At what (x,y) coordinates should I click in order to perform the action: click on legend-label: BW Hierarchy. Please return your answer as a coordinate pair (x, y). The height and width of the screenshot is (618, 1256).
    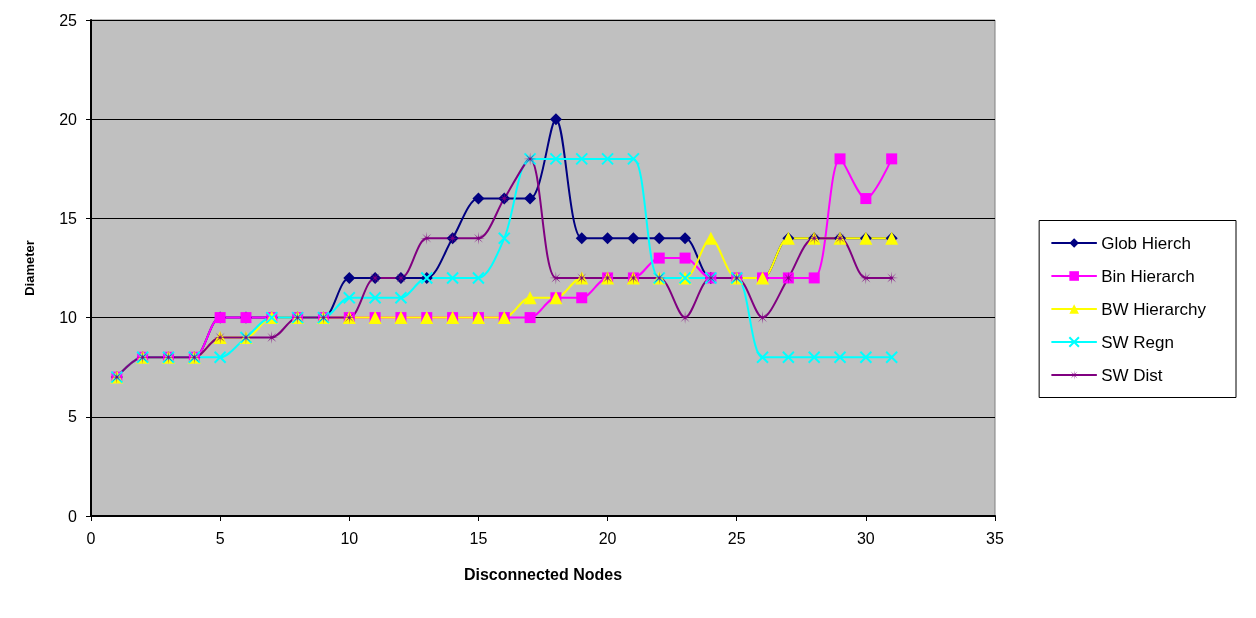
    Looking at the image, I should click on (1154, 309).